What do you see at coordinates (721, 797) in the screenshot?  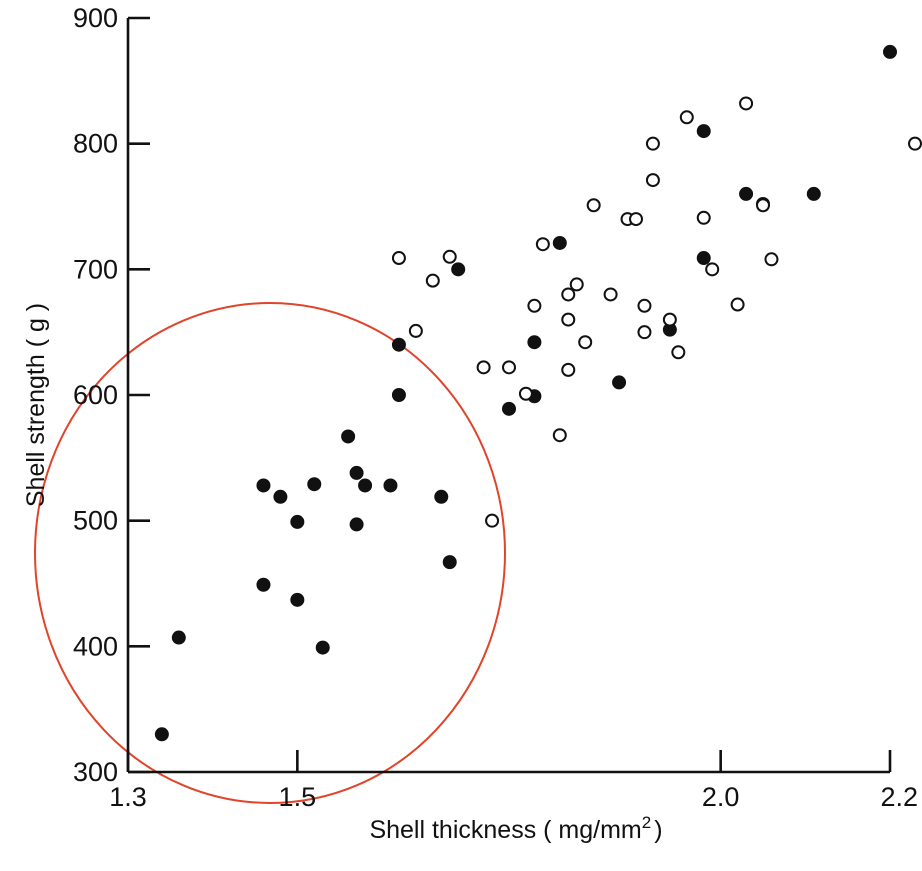 I see `x-tick-label: 2.0` at bounding box center [721, 797].